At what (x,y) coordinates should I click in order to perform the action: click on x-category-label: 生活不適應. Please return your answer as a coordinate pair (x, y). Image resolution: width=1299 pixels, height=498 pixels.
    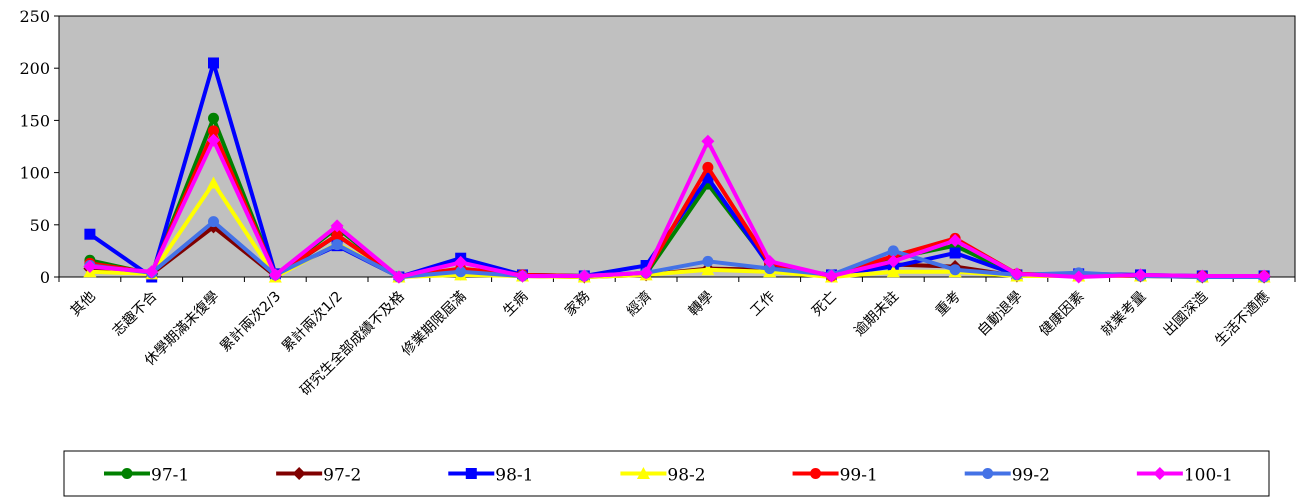
    Looking at the image, I should click on (1242, 319).